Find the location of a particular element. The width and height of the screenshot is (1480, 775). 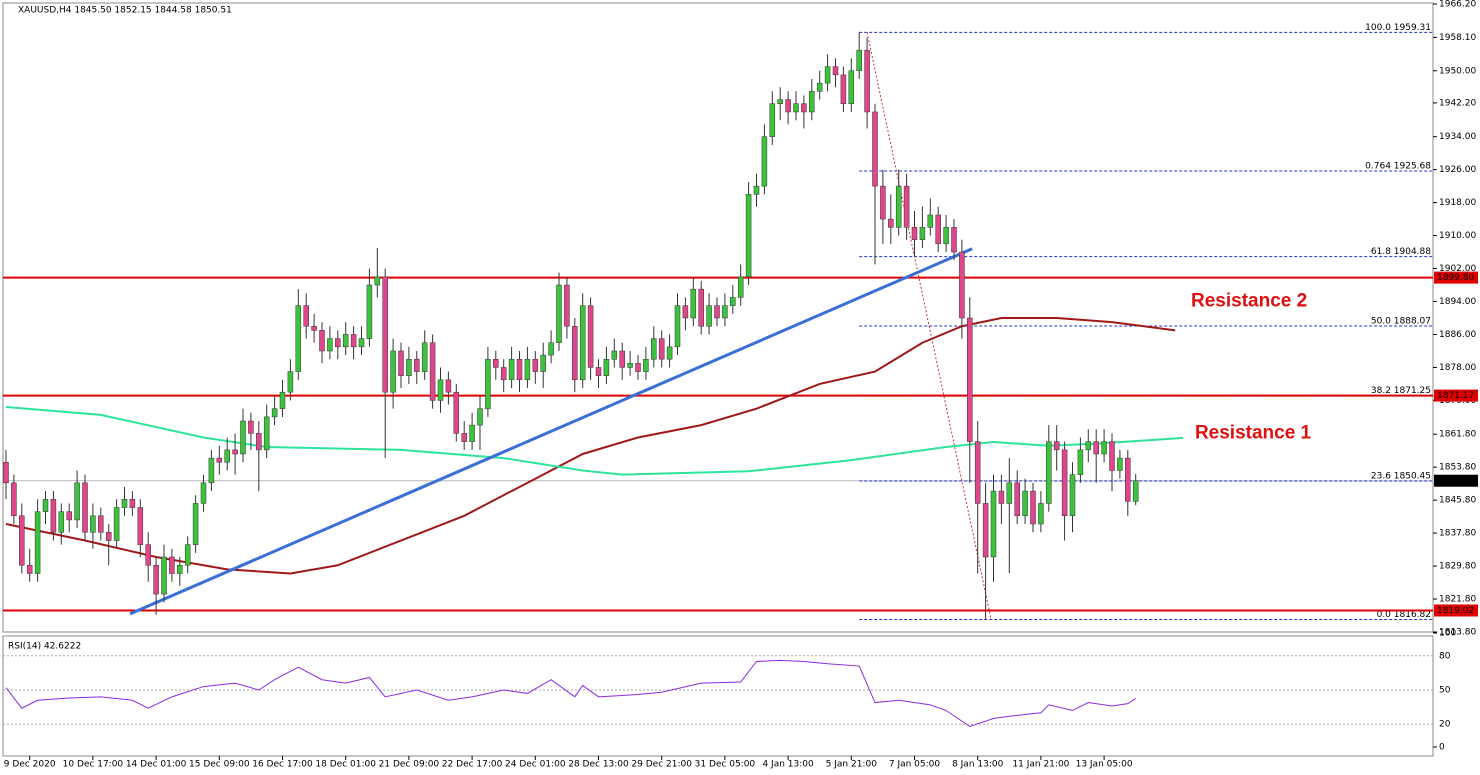

rsi-tick-label: 20 is located at coordinates (1445, 725).